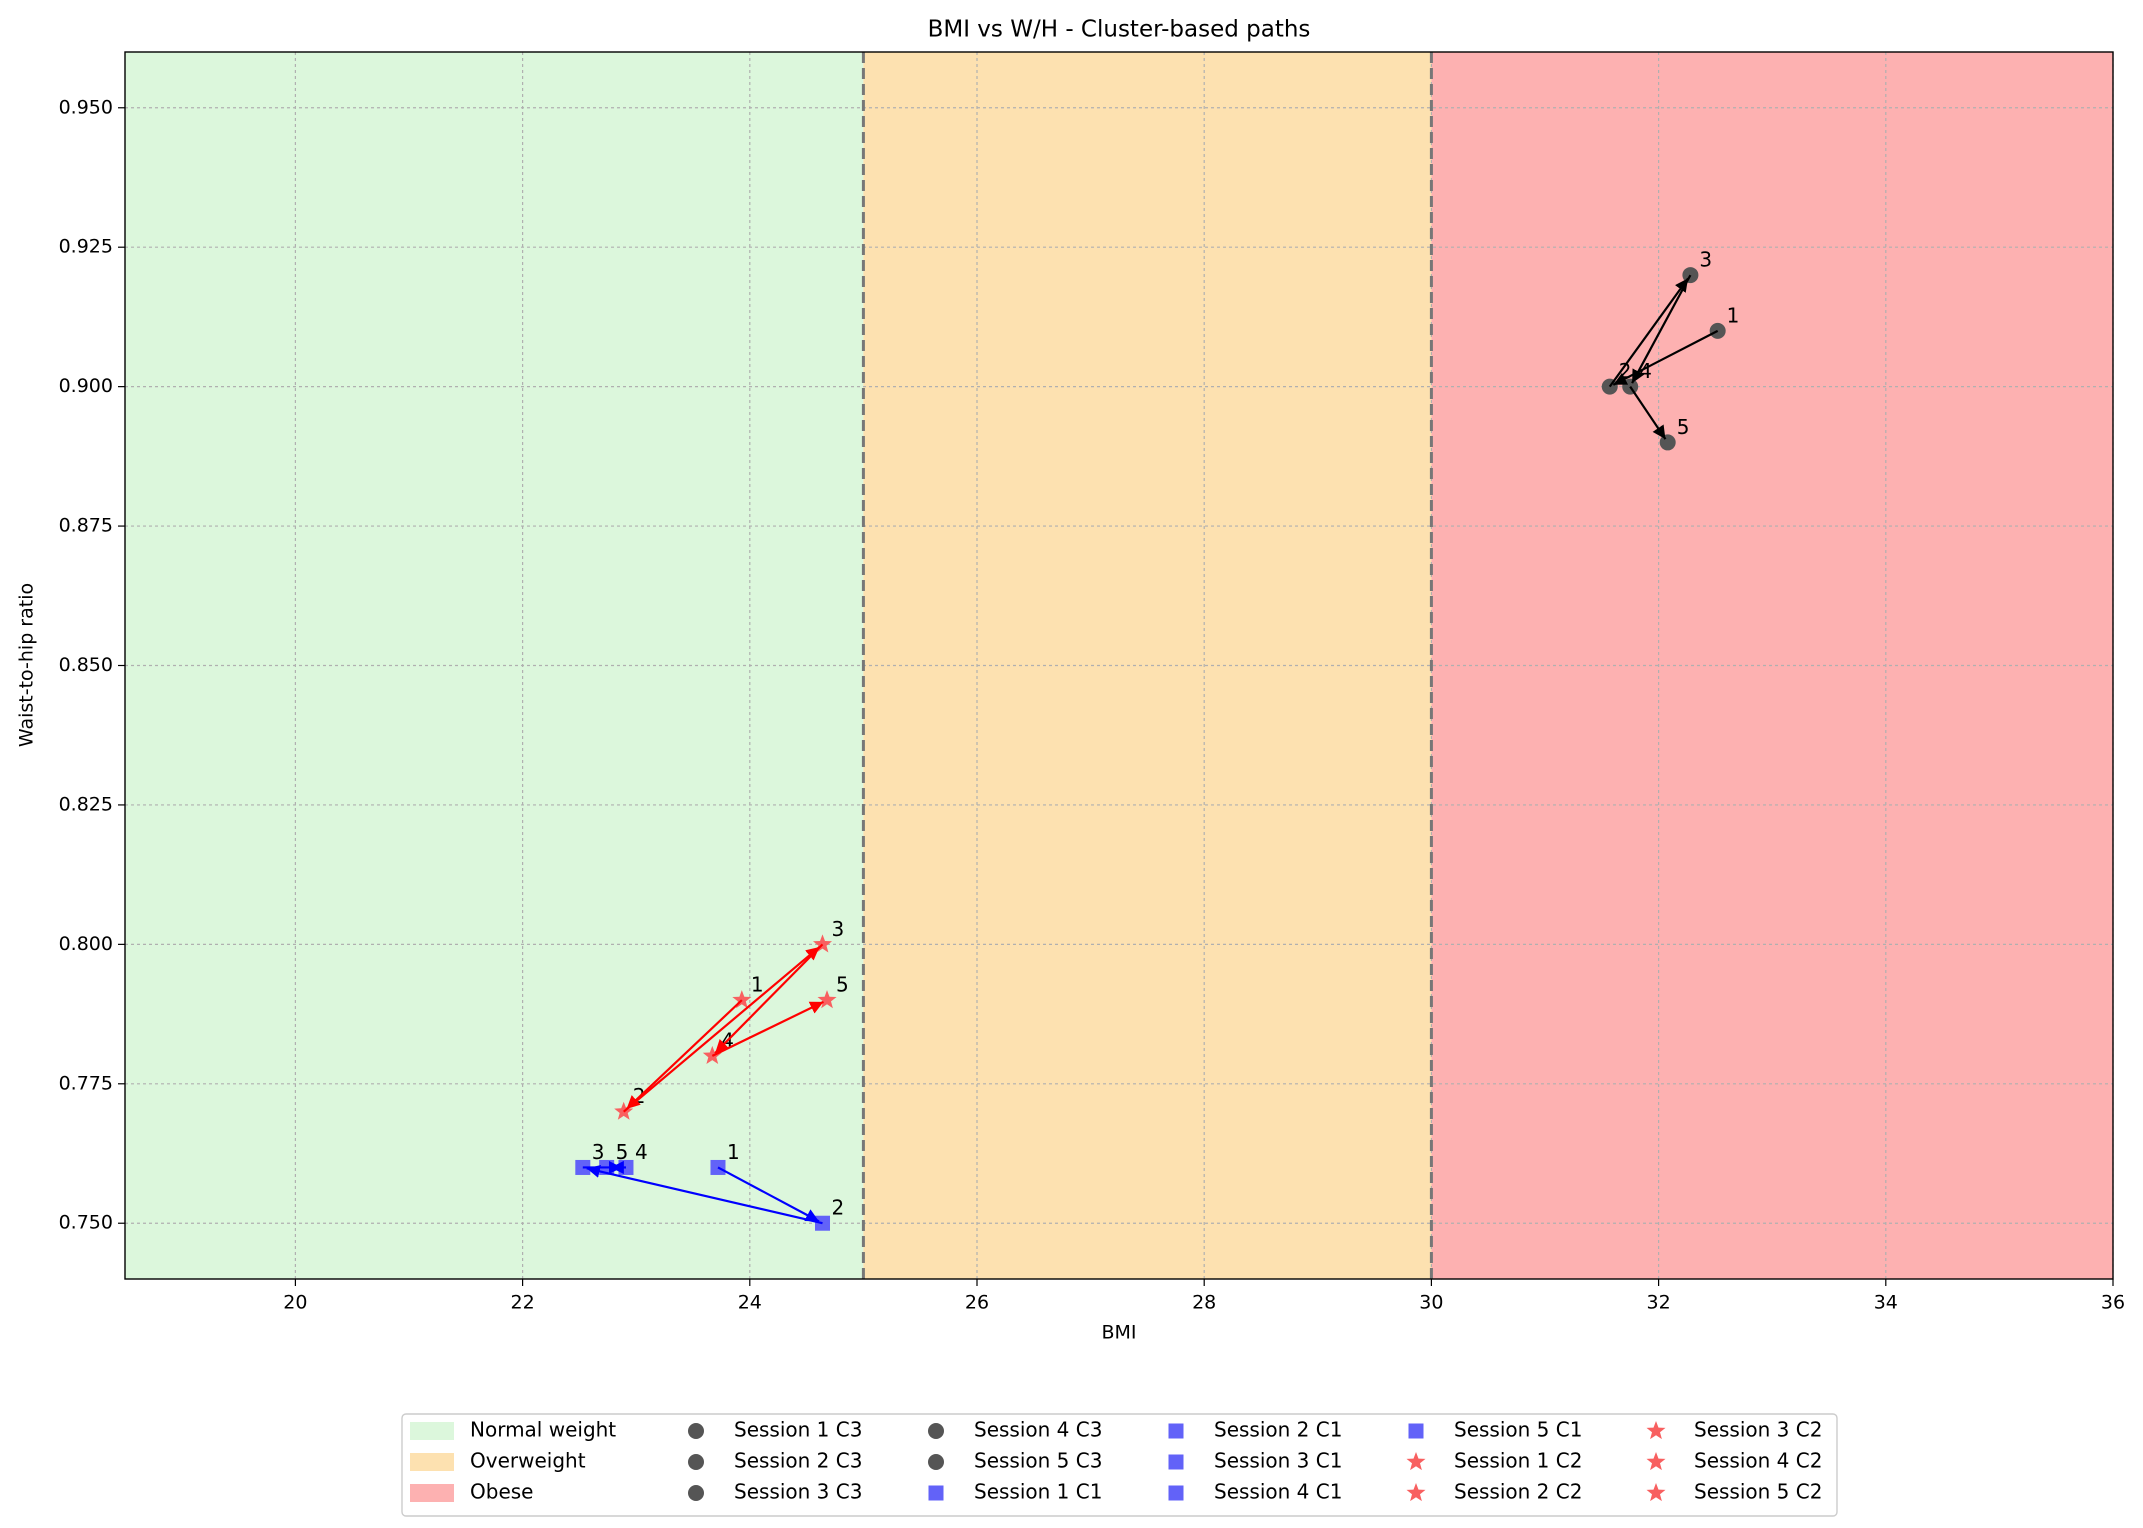 The height and width of the screenshot is (1528, 2143). I want to click on x-tick-label: 24, so click(750, 1303).